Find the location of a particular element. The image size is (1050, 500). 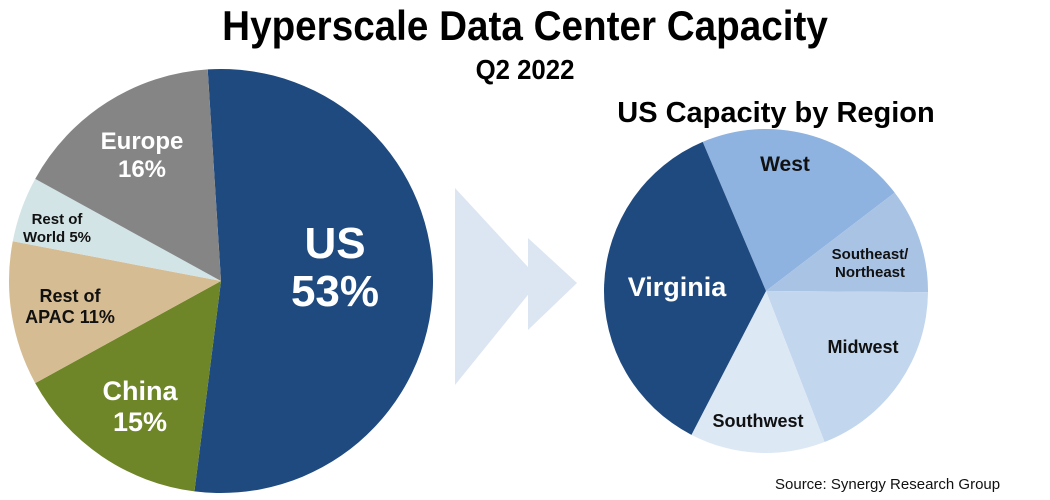

pie-slice-west is located at coordinates (798, 210).